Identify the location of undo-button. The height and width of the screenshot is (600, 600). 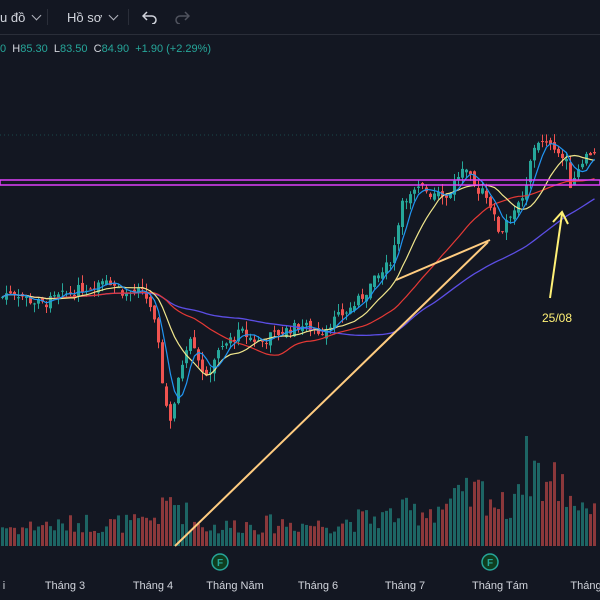
(150, 17).